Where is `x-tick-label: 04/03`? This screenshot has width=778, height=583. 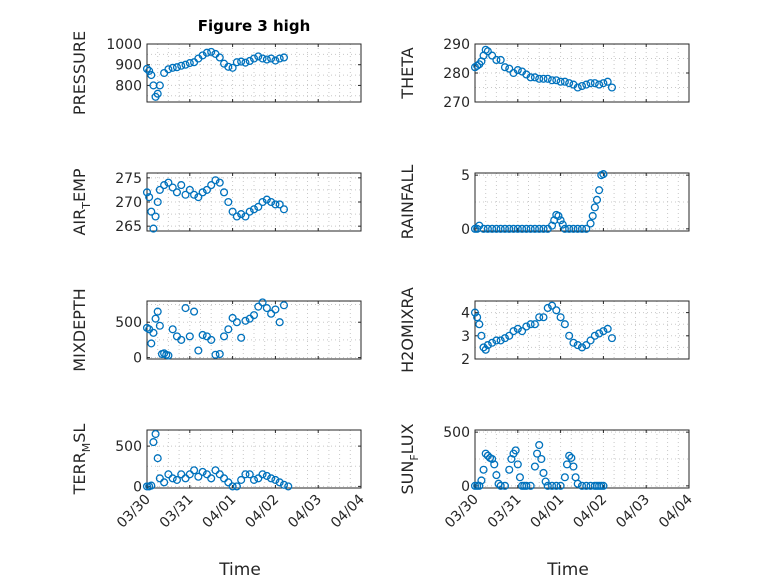
x-tick-label: 04/03 is located at coordinates (305, 512).